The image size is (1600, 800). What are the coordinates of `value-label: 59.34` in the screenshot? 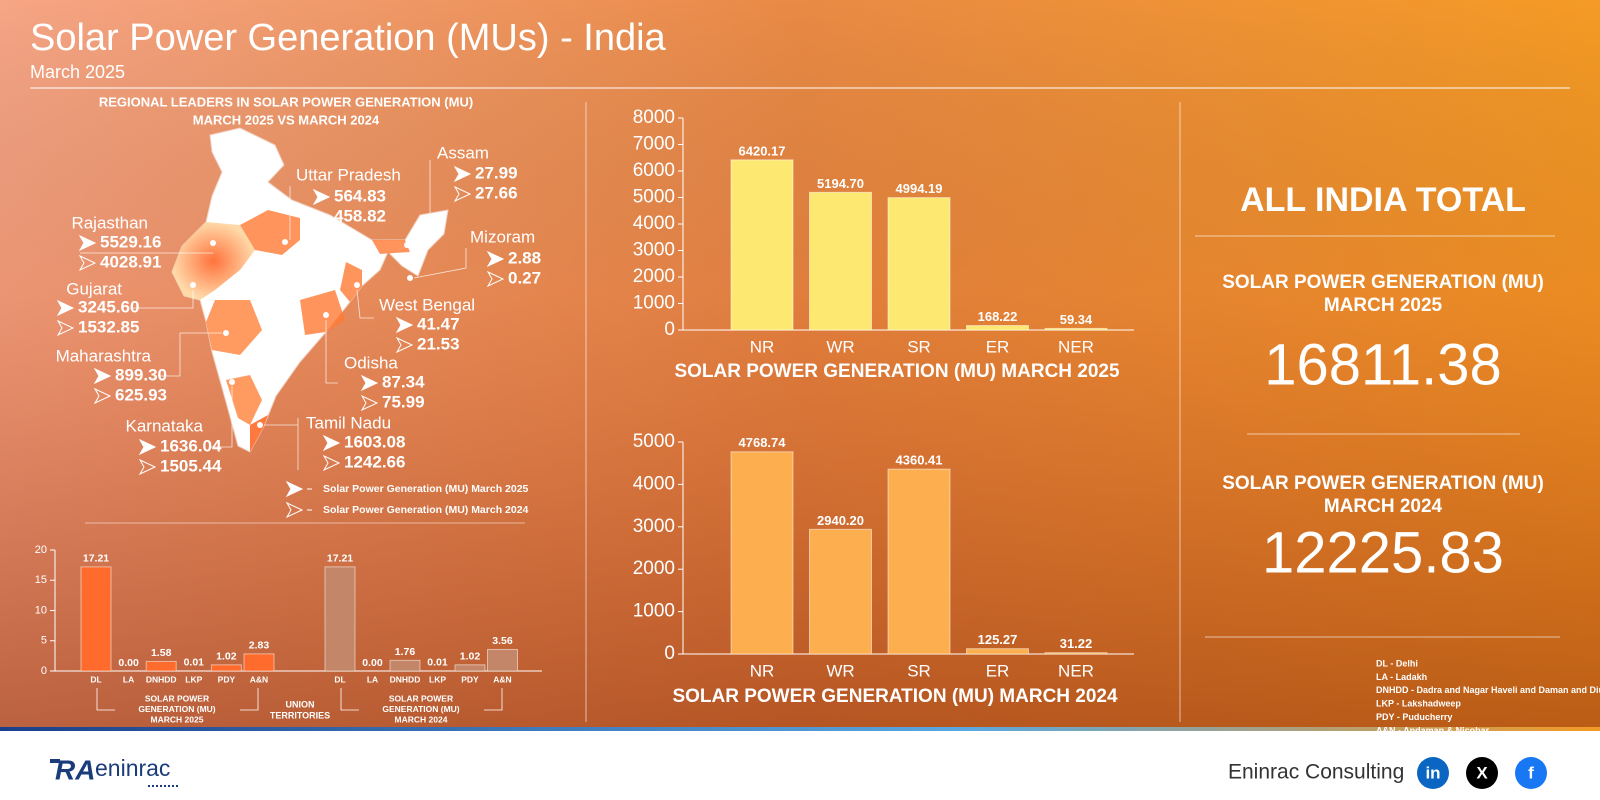 It's located at (1076, 319).